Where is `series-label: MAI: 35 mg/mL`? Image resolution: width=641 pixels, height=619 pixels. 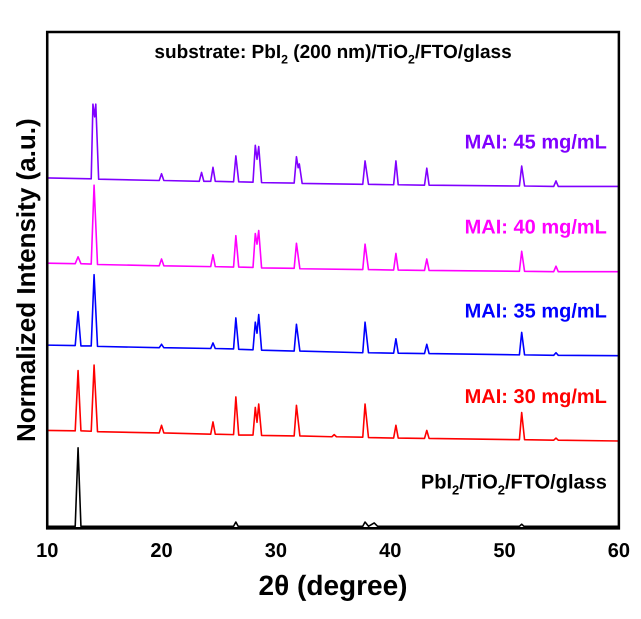
series-label: MAI: 35 mg/mL is located at coordinates (535, 311).